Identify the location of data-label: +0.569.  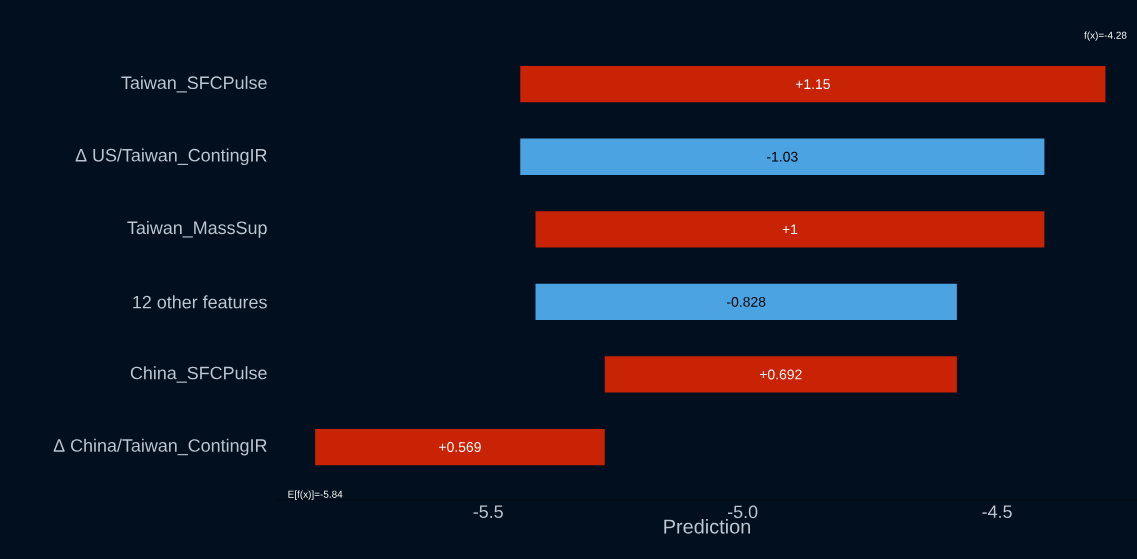
(460, 447).